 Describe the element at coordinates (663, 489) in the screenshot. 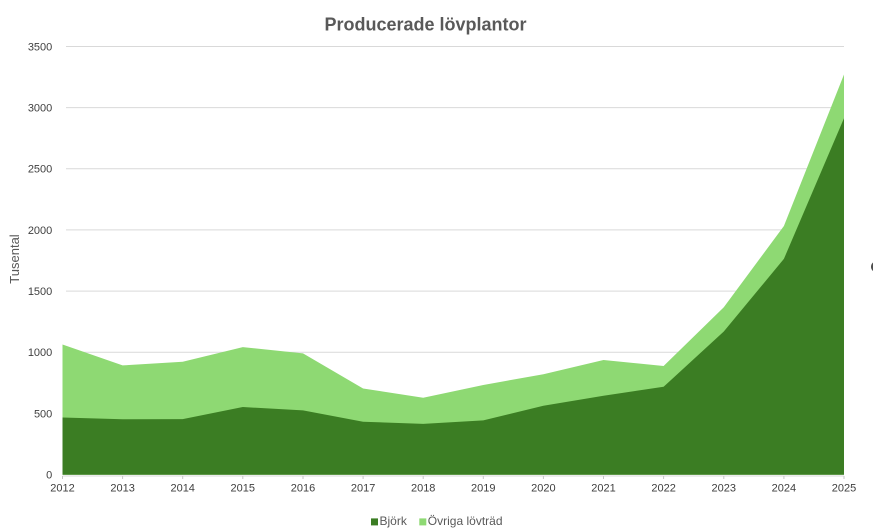

I see `svg-text: 2022` at that location.